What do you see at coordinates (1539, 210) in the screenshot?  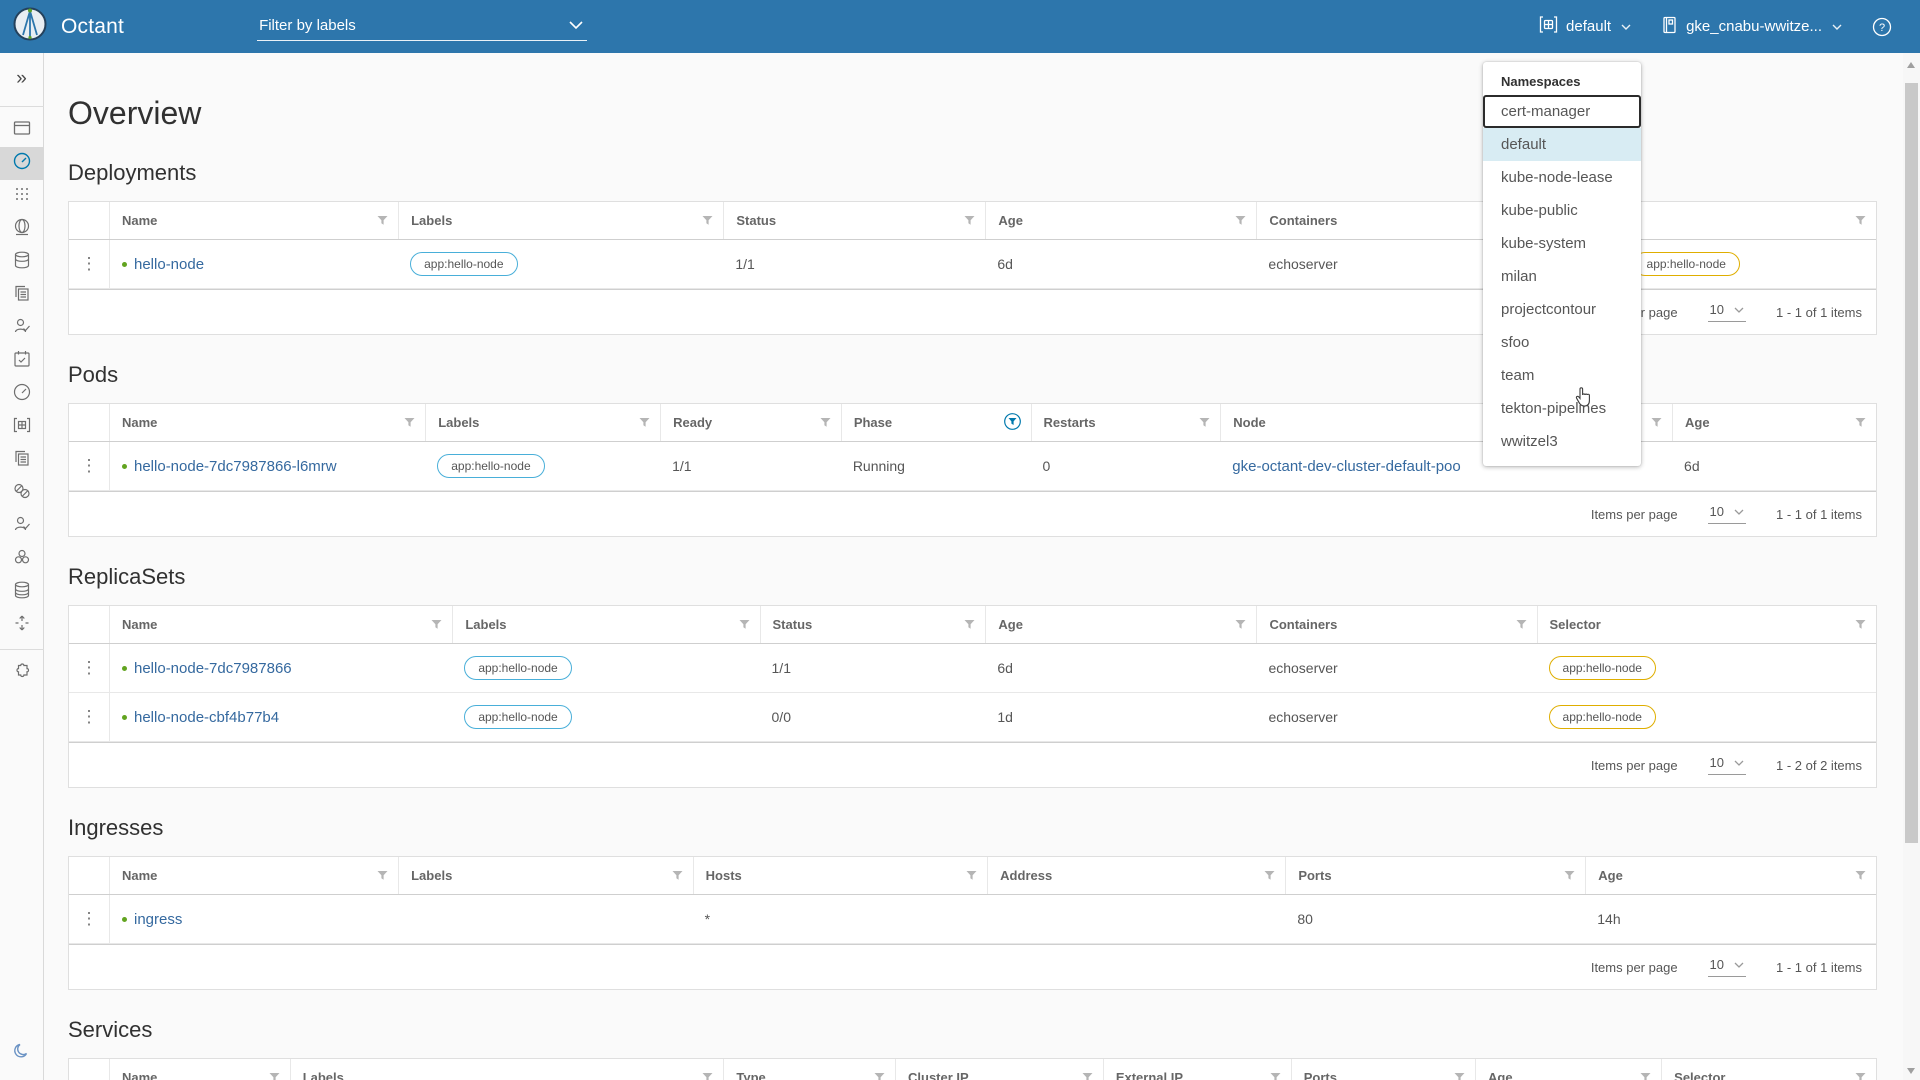 I see `namespace-option-kube-public: kube-public` at bounding box center [1539, 210].